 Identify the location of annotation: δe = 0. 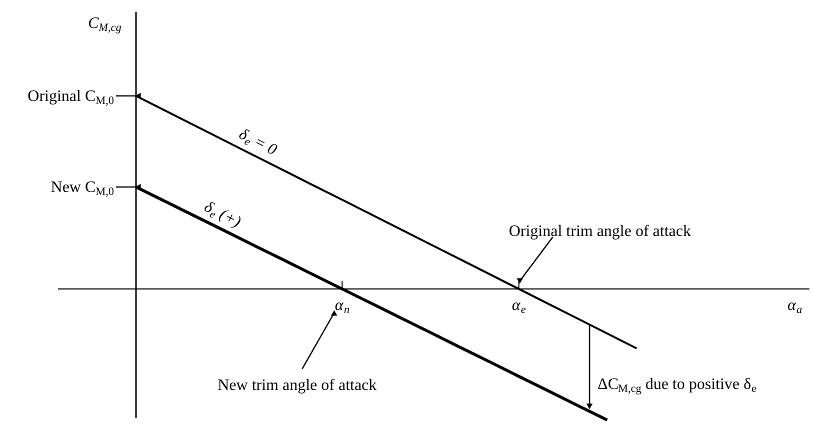
(258, 142).